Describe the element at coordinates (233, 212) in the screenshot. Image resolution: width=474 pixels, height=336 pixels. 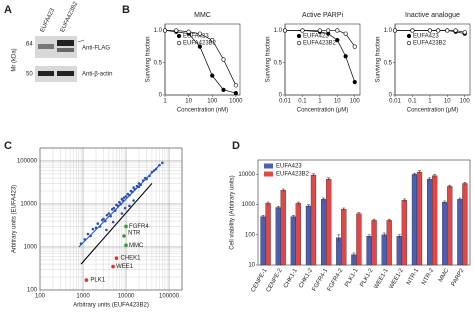
I see `y-axis-label: Cell viability (Arbitrary units)` at that location.